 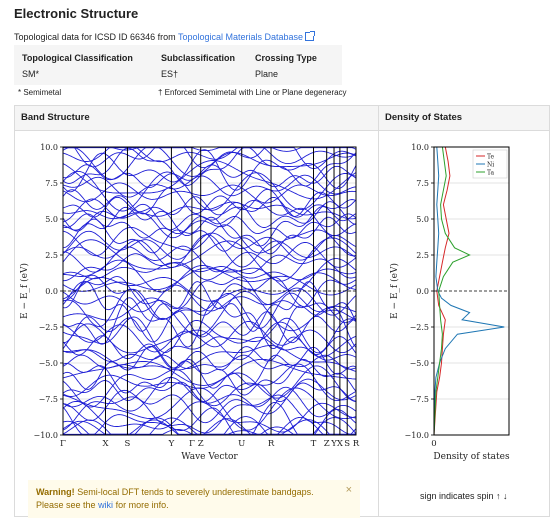 What do you see at coordinates (66, 505) in the screenshot?
I see `warning-line2-pre: Please see the` at bounding box center [66, 505].